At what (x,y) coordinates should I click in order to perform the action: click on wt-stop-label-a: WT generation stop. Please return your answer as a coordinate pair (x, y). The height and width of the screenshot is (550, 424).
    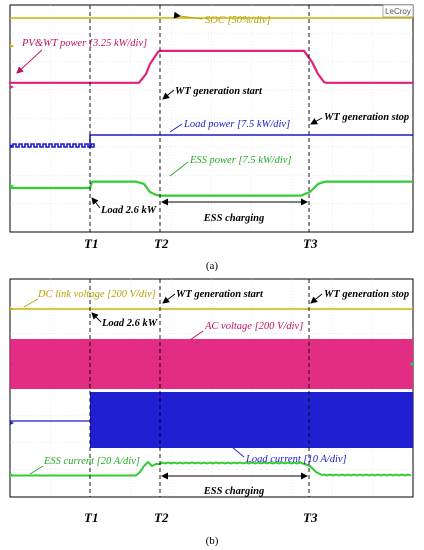
    Looking at the image, I should click on (366, 117).